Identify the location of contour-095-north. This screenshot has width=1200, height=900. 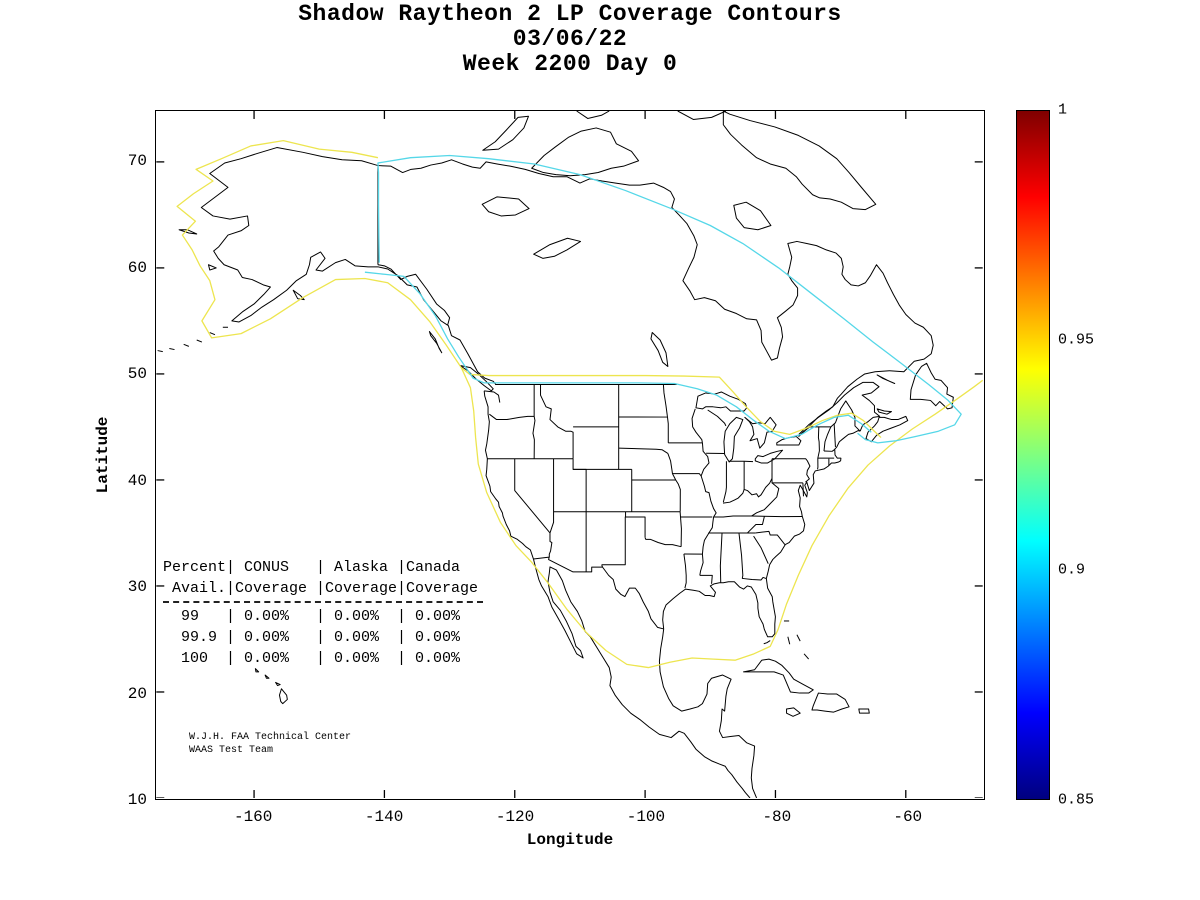
(671, 403).